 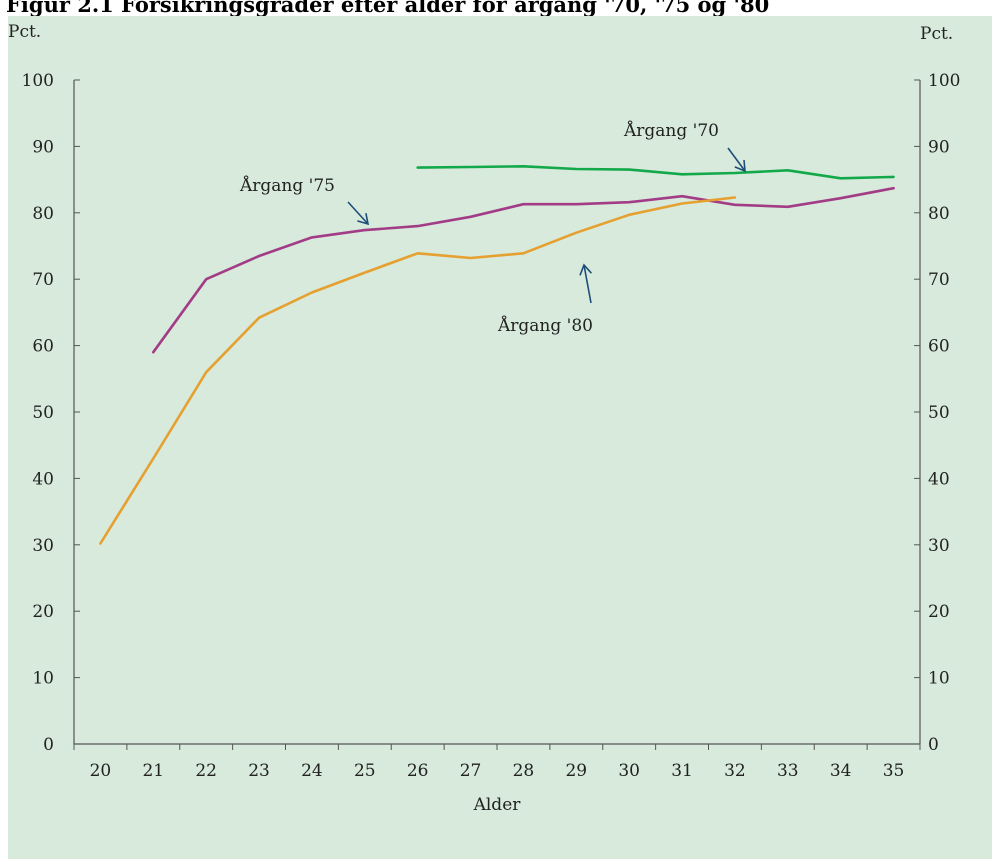 What do you see at coordinates (363, 219) in the screenshot?
I see `annotation-aargang-75-arrow-head` at bounding box center [363, 219].